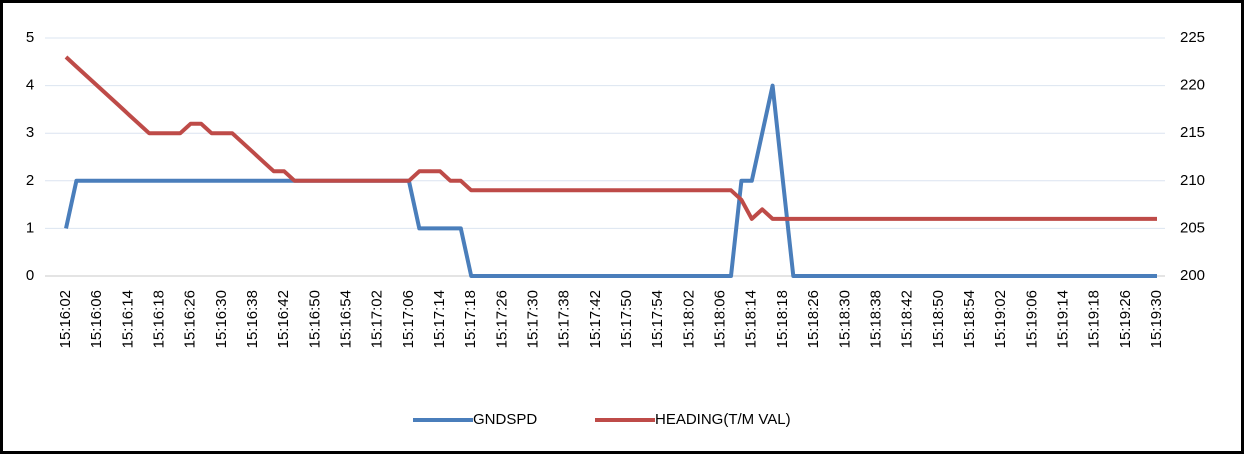 This screenshot has height=459, width=1244. Describe the element at coordinates (408, 319) in the screenshot. I see `x-tick-label: 15:17:06` at that location.